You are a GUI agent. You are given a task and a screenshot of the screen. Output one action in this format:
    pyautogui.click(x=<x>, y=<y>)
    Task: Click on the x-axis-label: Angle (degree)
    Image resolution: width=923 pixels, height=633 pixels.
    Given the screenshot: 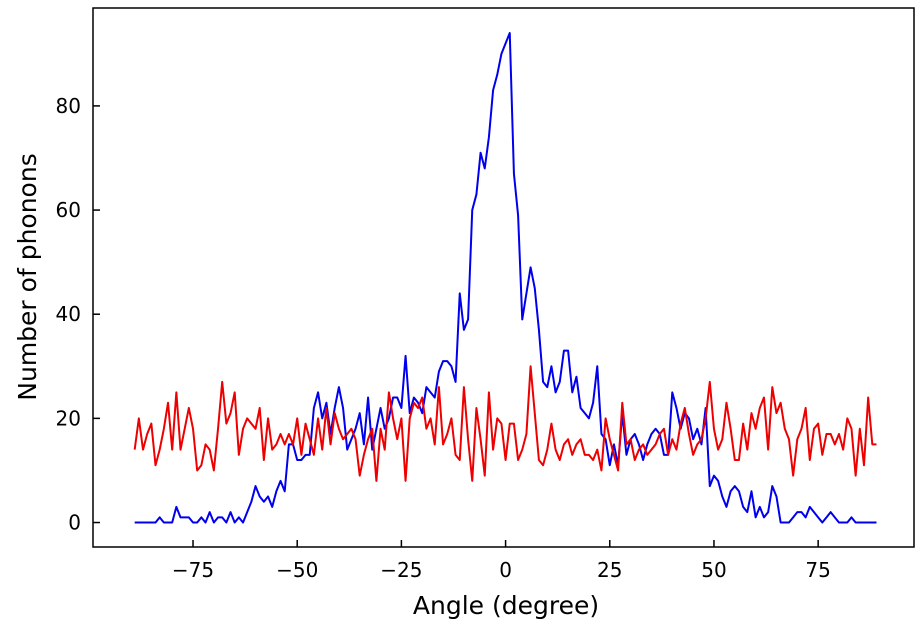 What is the action you would take?
    pyautogui.click(x=506, y=605)
    